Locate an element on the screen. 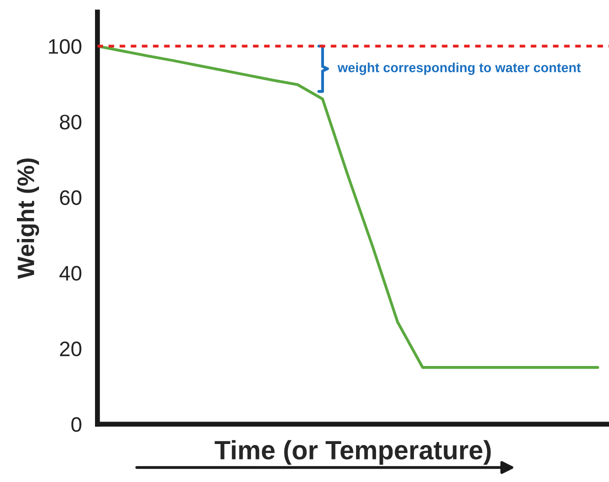 The image size is (609, 482). y-tick-label: 60 is located at coordinates (71, 198).